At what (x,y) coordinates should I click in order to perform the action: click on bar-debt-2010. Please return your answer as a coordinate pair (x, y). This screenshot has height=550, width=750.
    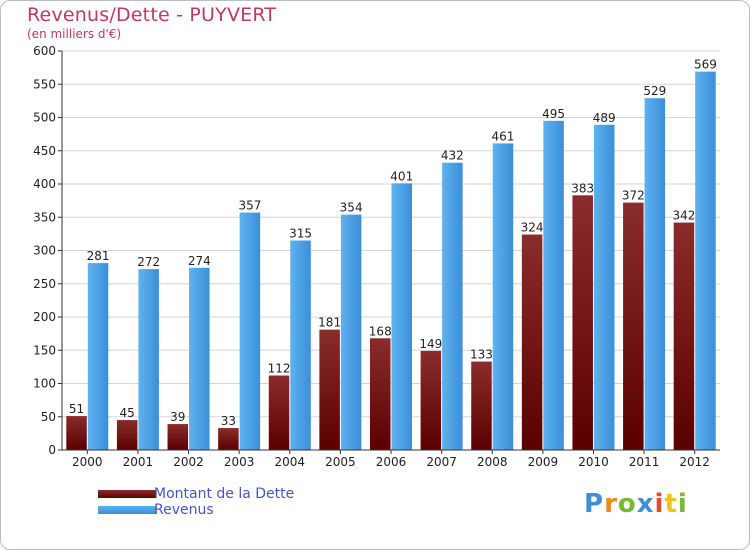
    Looking at the image, I should click on (582, 322).